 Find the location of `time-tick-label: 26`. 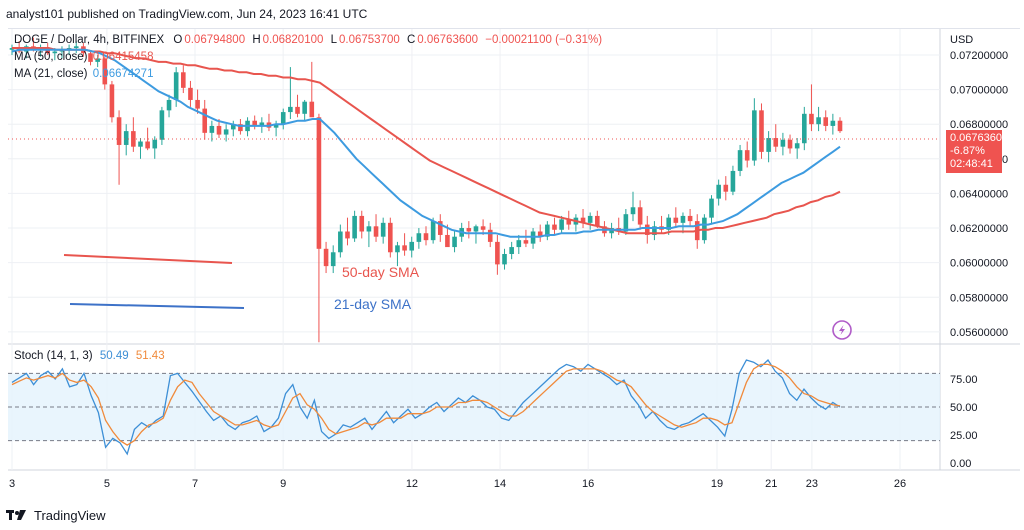

time-tick-label: 26 is located at coordinates (900, 484).